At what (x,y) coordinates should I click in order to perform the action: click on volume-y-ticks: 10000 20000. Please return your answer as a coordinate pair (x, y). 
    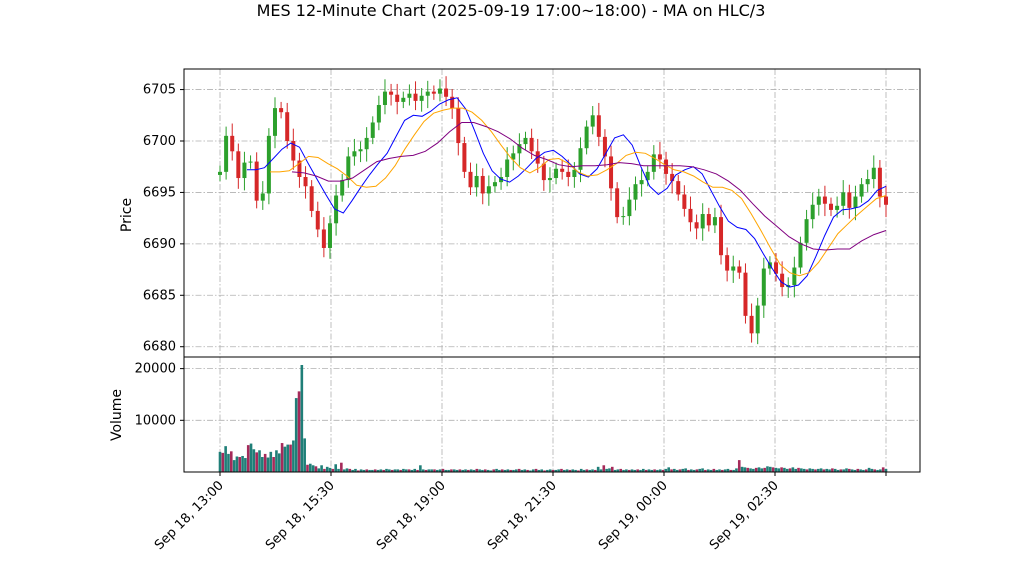
    Looking at the image, I should click on (159, 395).